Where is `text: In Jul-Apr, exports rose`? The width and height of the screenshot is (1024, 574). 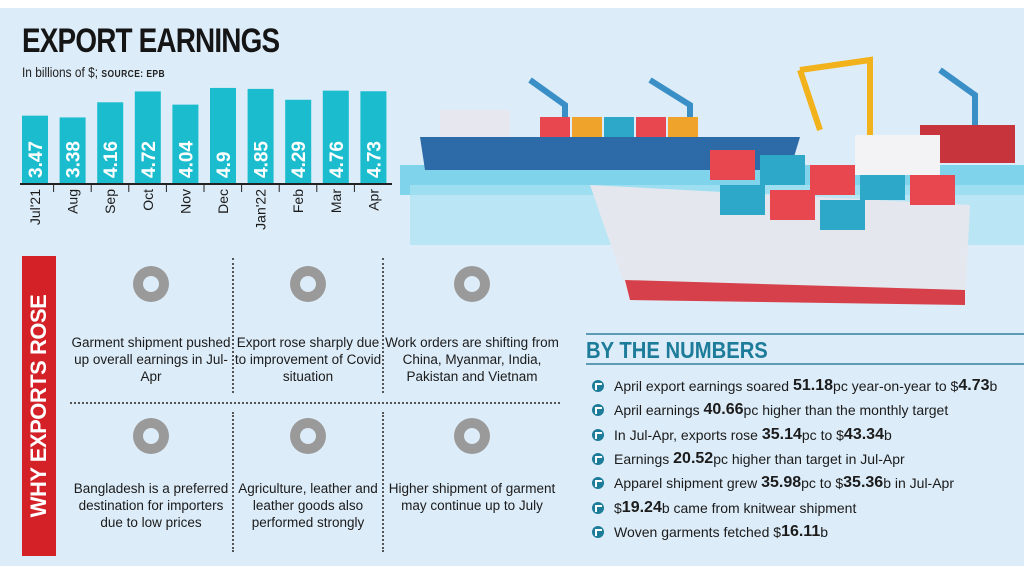
text: In Jul-Apr, exports rose is located at coordinates (688, 434).